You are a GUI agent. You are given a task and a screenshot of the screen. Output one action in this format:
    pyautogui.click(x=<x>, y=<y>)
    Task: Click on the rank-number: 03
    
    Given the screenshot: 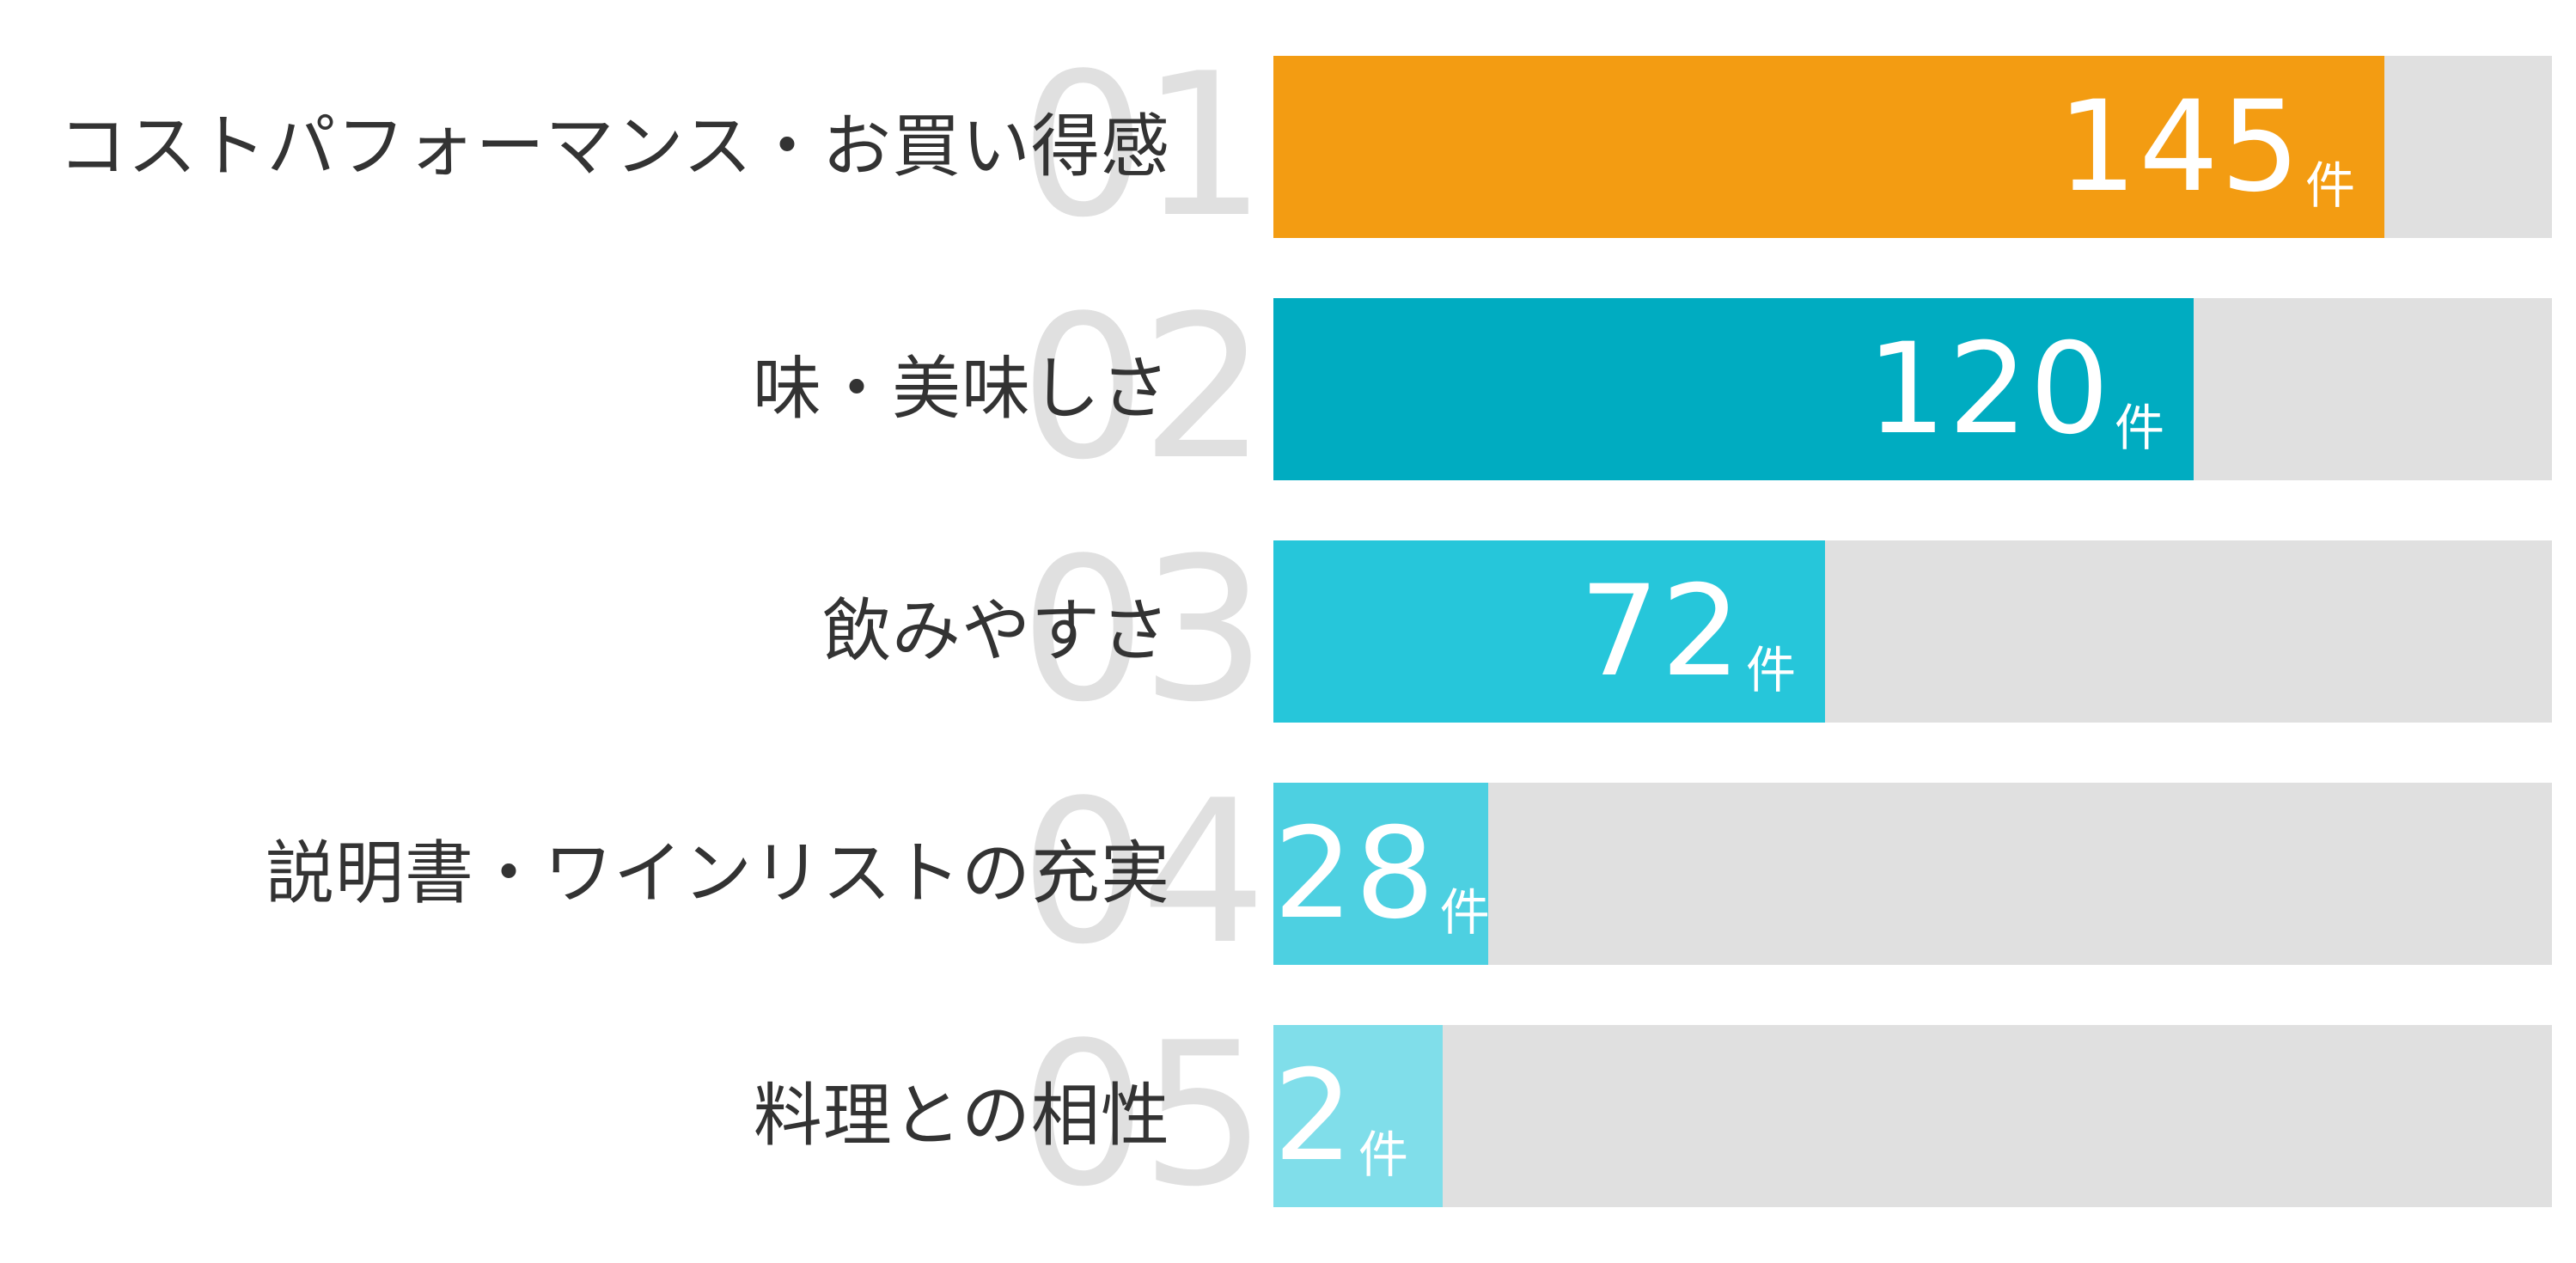 What is the action you would take?
    pyautogui.click(x=1143, y=631)
    